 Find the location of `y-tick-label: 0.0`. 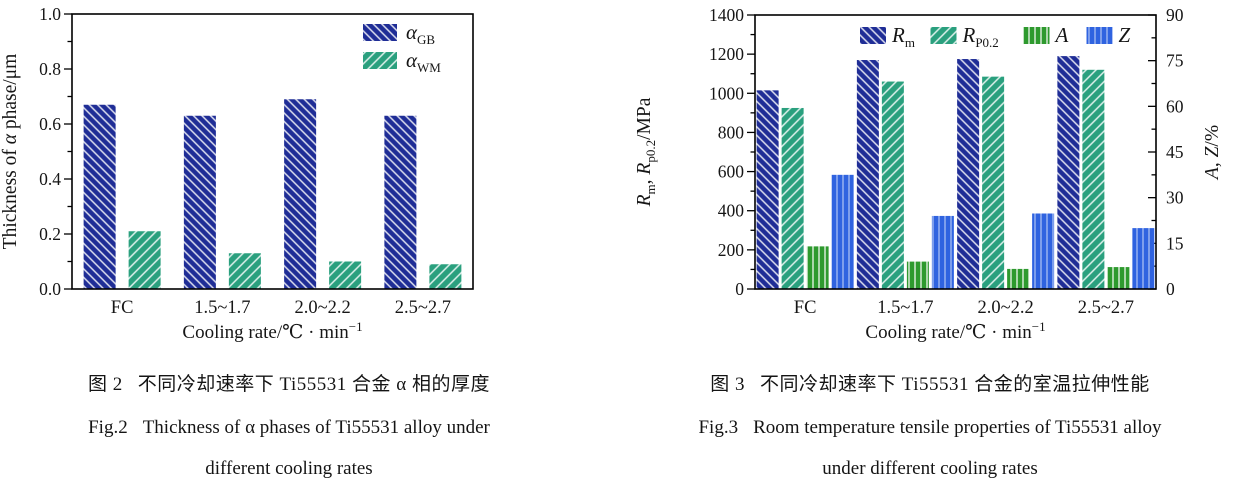

y-tick-label: 0.0 is located at coordinates (50, 289).